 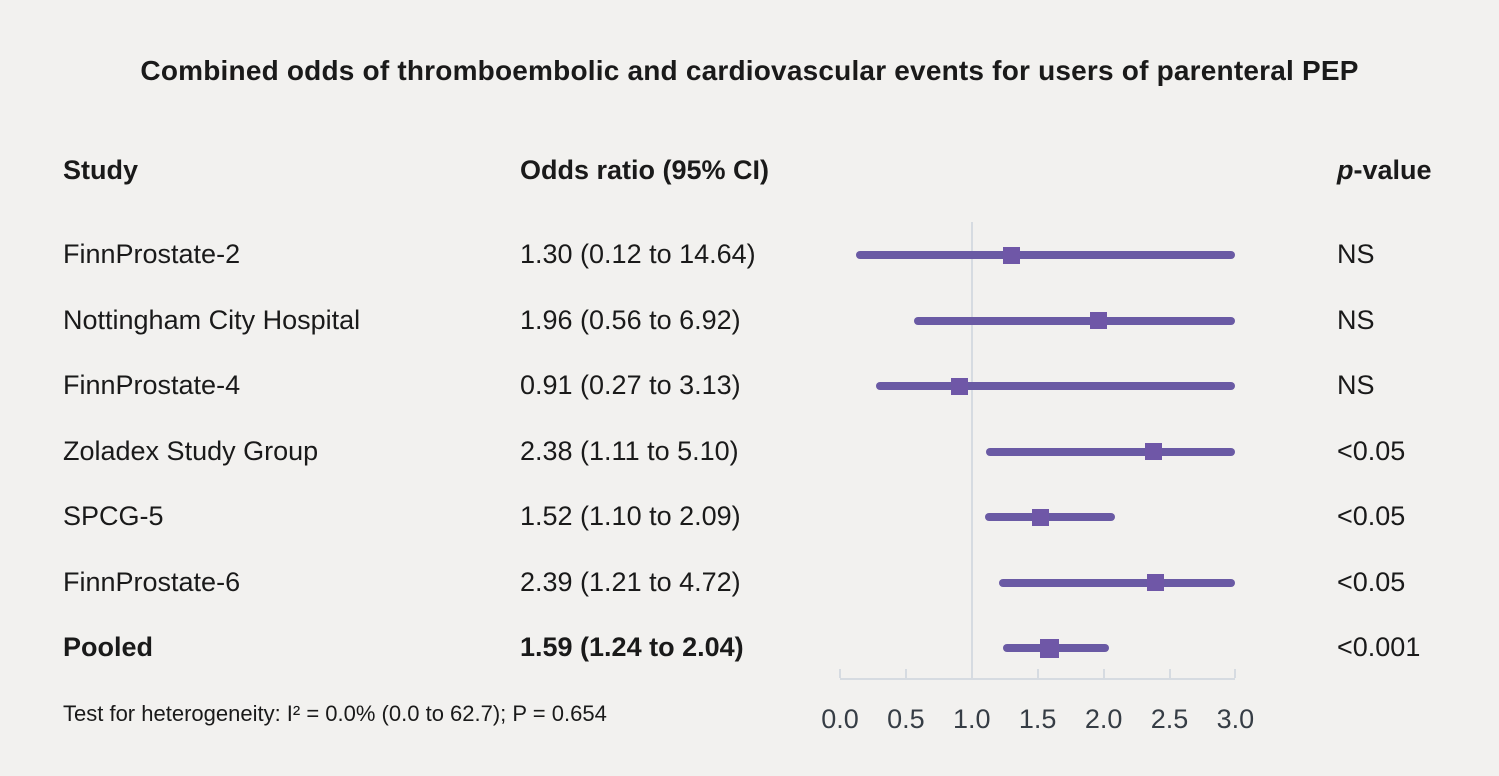 What do you see at coordinates (906, 719) in the screenshot?
I see `x-axis-tick-label: 0.5` at bounding box center [906, 719].